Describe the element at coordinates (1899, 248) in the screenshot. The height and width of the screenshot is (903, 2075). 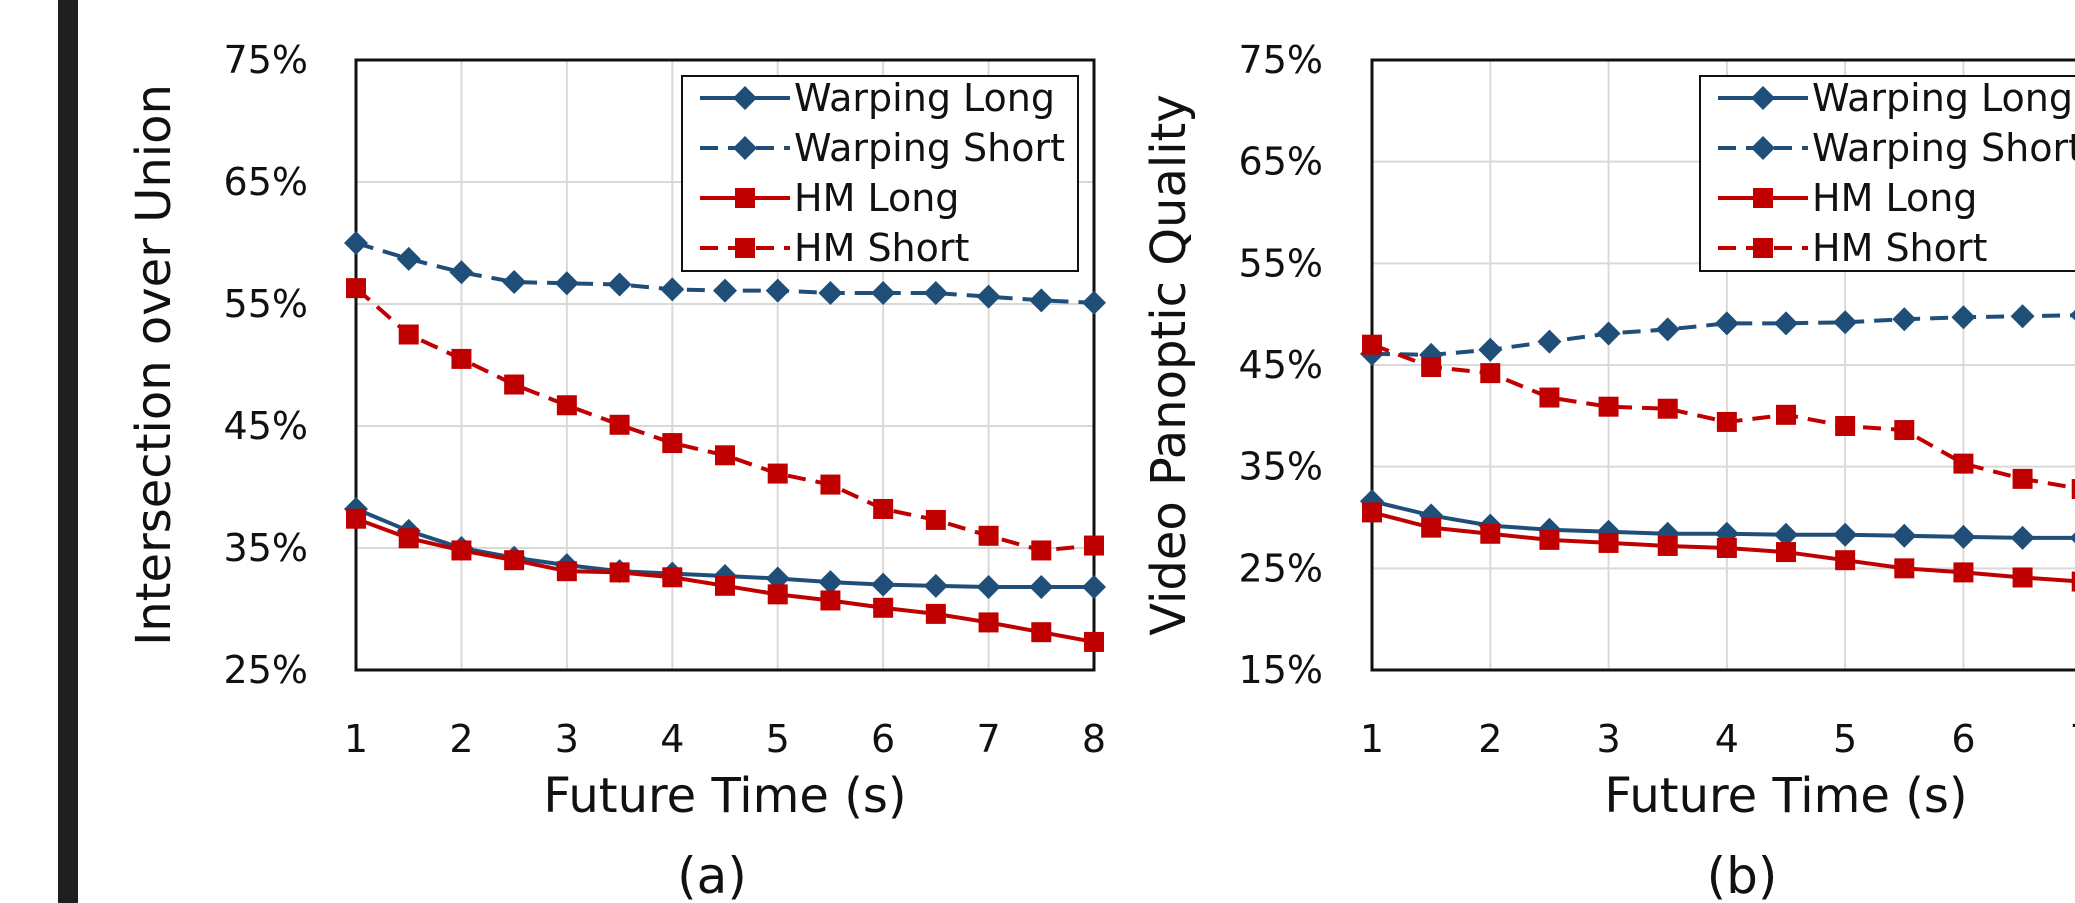
I see `legend-label: HM Short` at that location.